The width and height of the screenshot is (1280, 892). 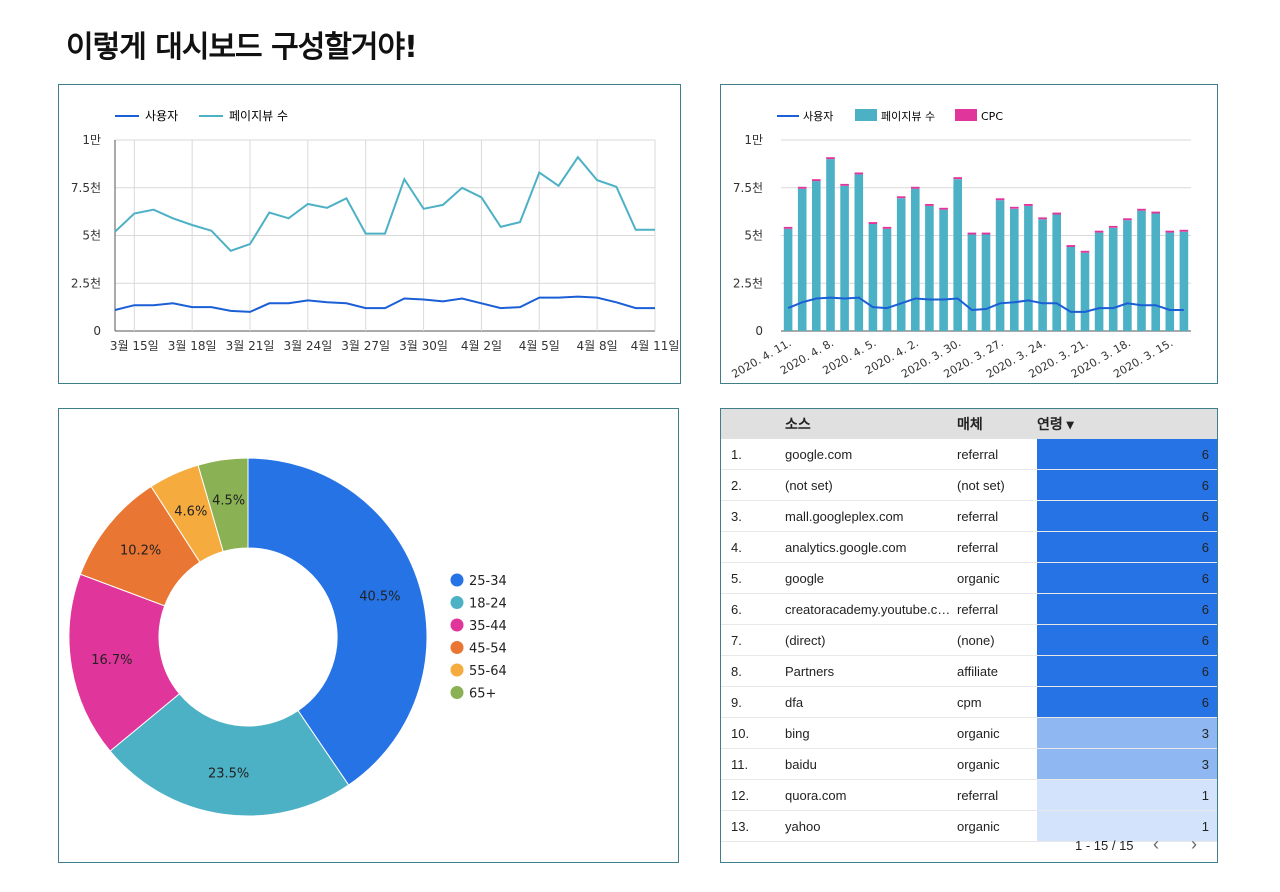 What do you see at coordinates (969, 640) in the screenshot?
I see `table-row: 7. (direct) (none) 6` at bounding box center [969, 640].